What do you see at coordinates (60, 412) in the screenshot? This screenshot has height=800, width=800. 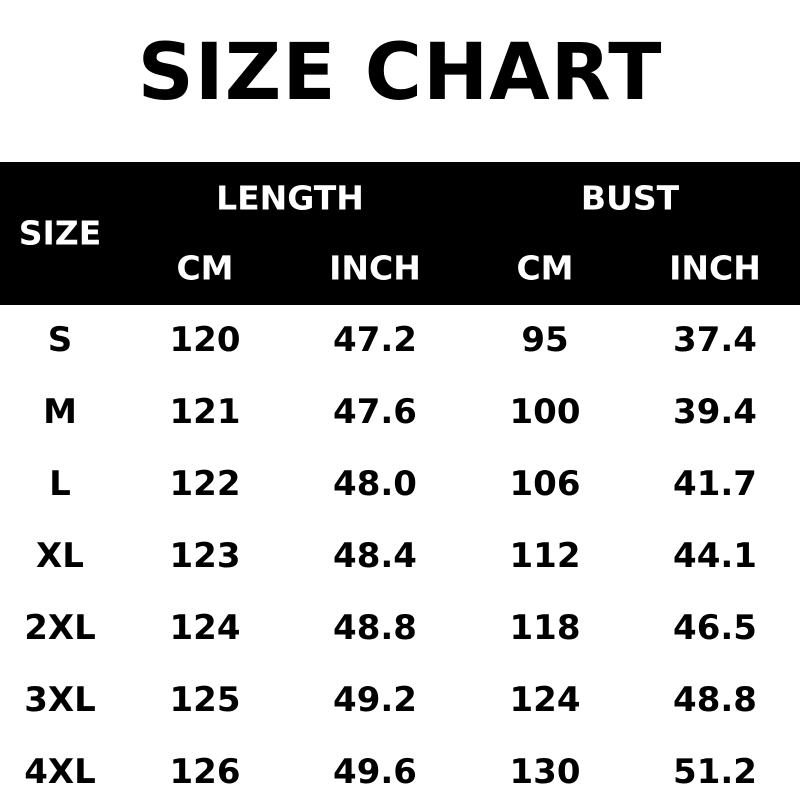 I see `cell-size: M` at bounding box center [60, 412].